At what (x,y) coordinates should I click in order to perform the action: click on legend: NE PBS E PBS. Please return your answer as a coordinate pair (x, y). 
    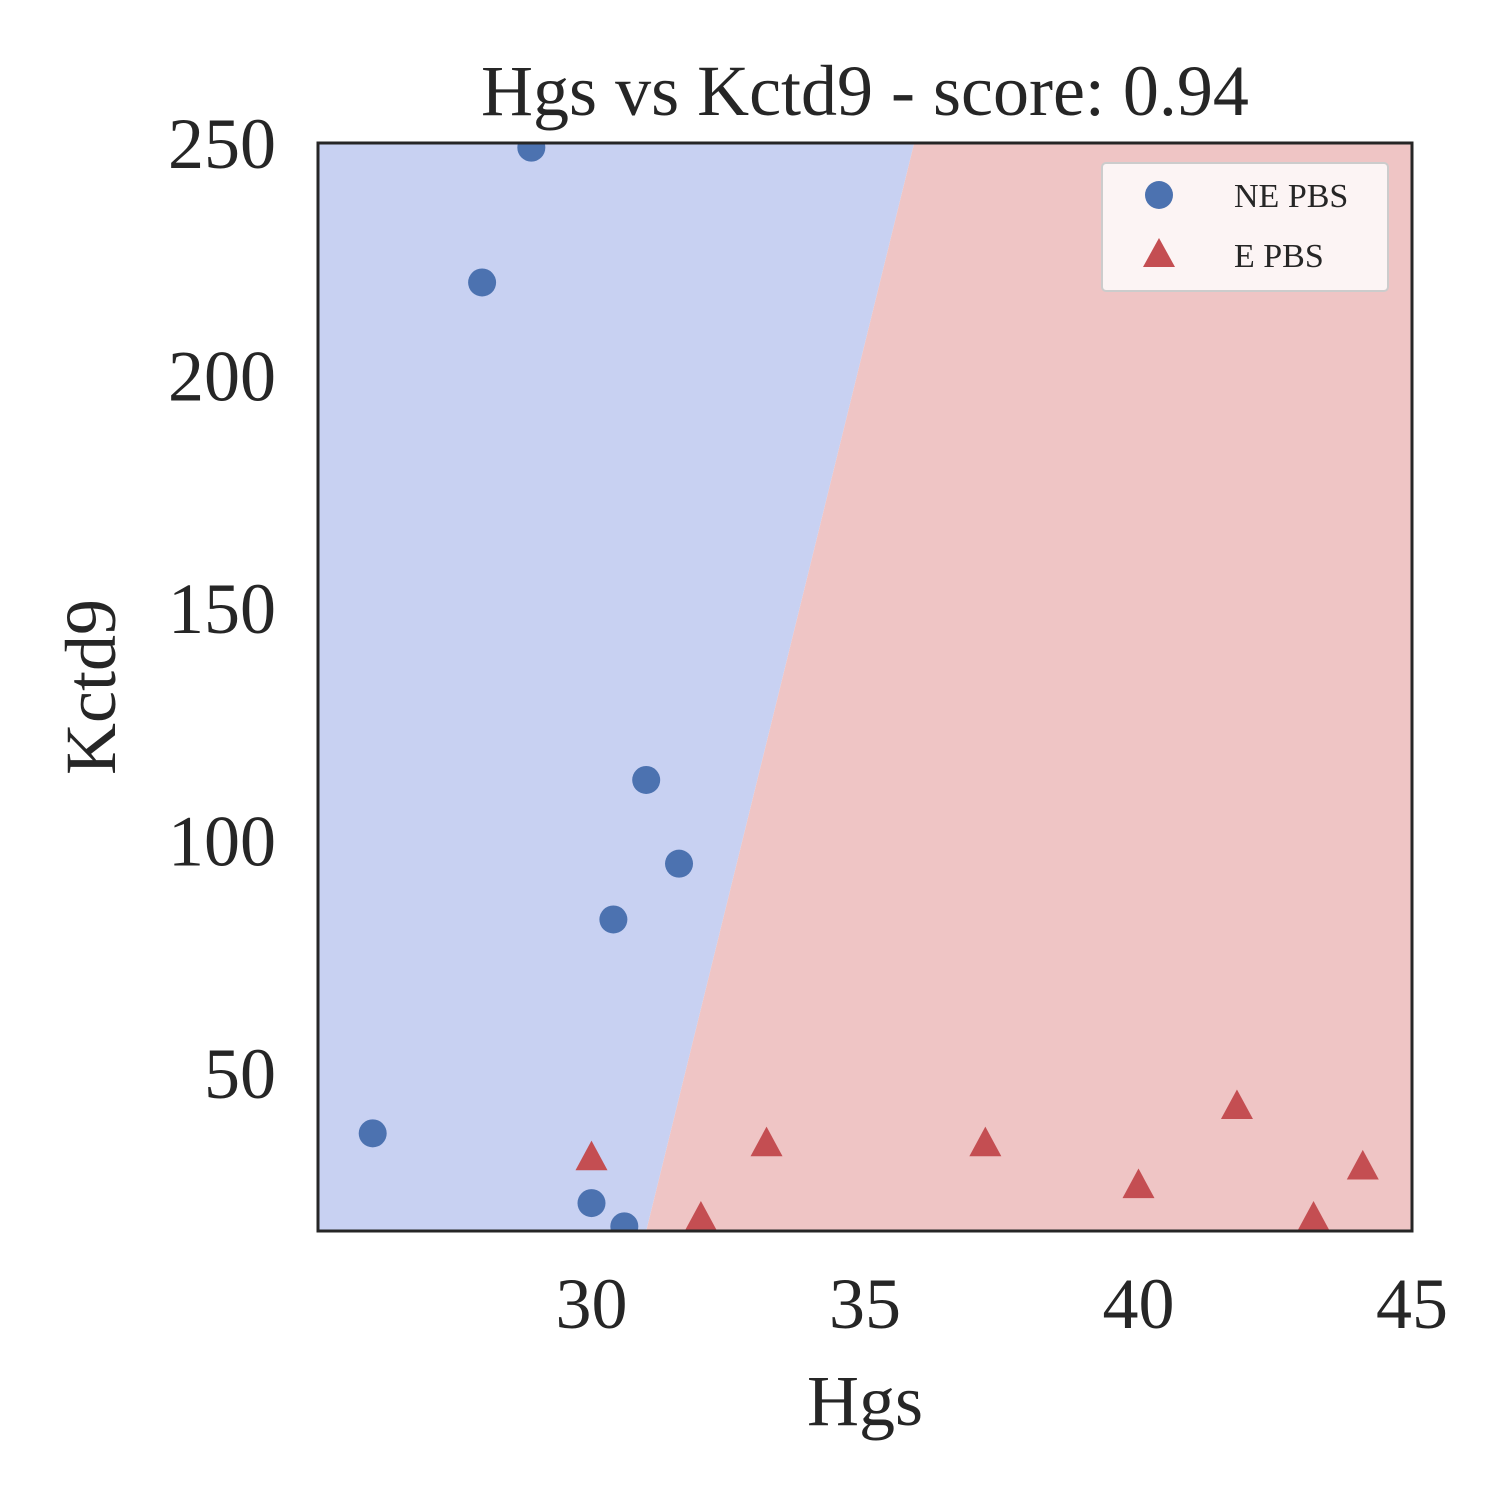
    Looking at the image, I should click on (1245, 227).